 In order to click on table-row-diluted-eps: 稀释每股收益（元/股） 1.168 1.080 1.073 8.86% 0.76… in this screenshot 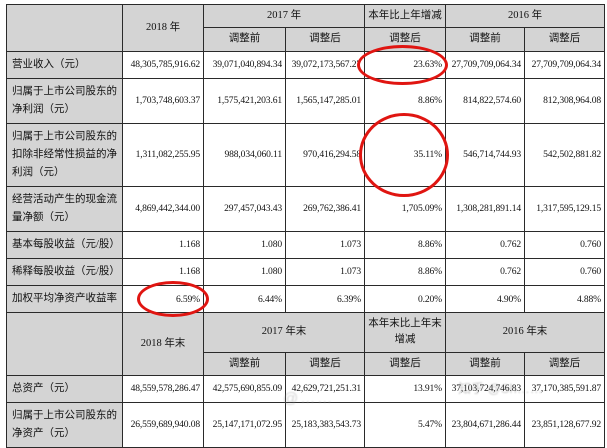, I will do `click(305, 272)`.